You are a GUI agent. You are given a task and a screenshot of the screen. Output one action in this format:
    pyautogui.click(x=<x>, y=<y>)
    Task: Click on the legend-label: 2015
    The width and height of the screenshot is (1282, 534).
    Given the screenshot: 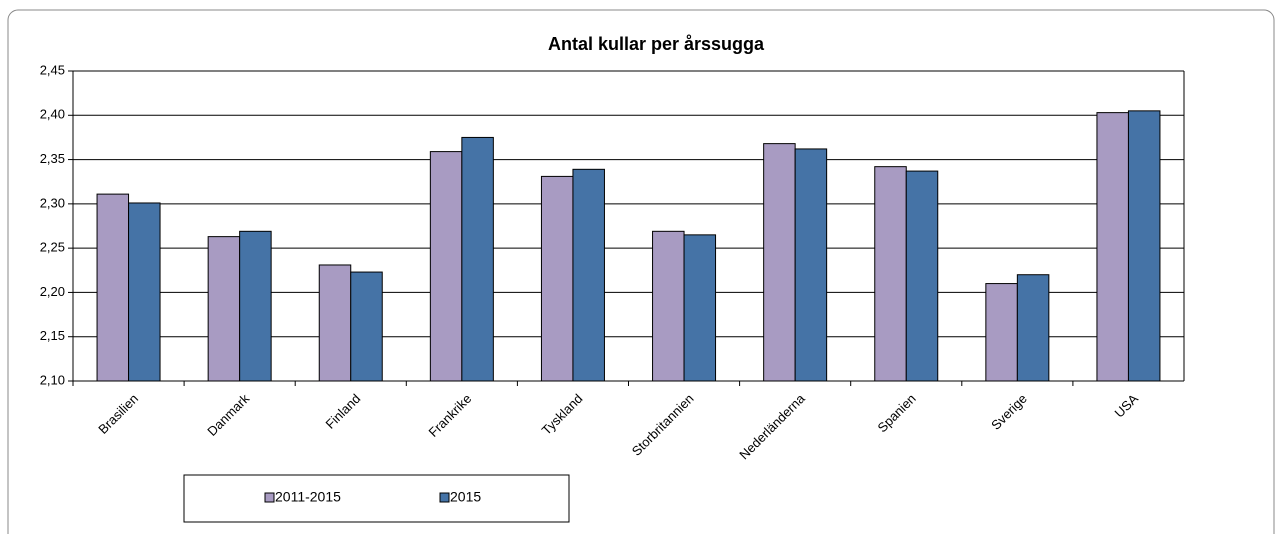 What is the action you would take?
    pyautogui.click(x=465, y=497)
    